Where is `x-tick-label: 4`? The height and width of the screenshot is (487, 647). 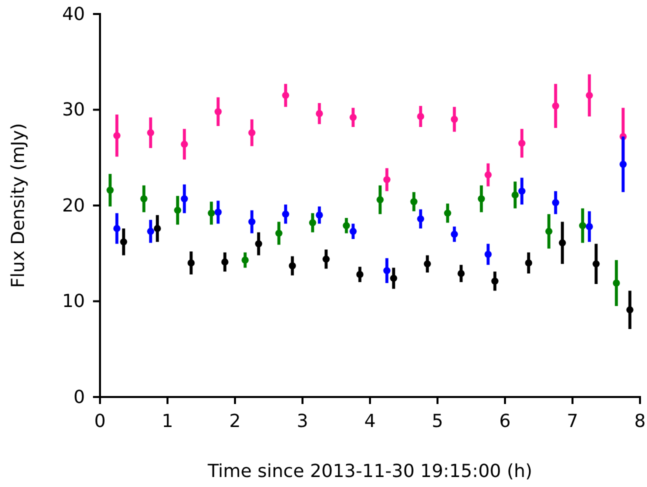 x-tick-label: 4 is located at coordinates (370, 421).